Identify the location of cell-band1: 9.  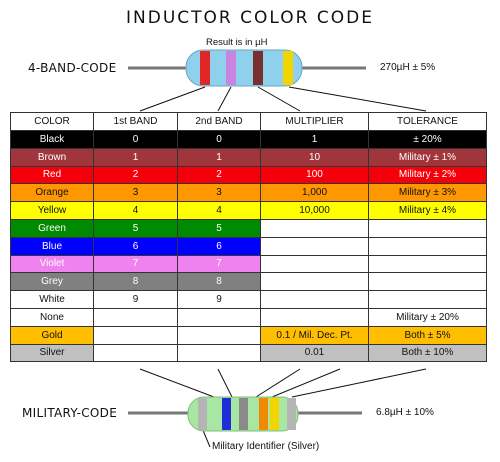
(135, 299).